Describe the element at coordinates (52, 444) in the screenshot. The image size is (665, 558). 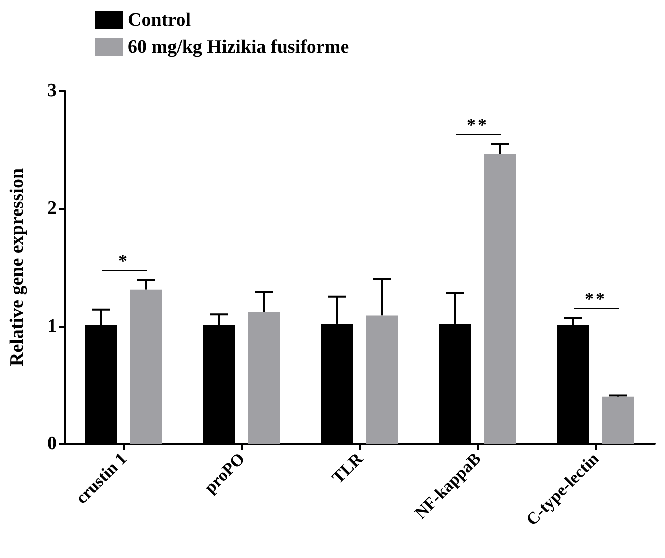
I see `y-tick-label: 0` at that location.